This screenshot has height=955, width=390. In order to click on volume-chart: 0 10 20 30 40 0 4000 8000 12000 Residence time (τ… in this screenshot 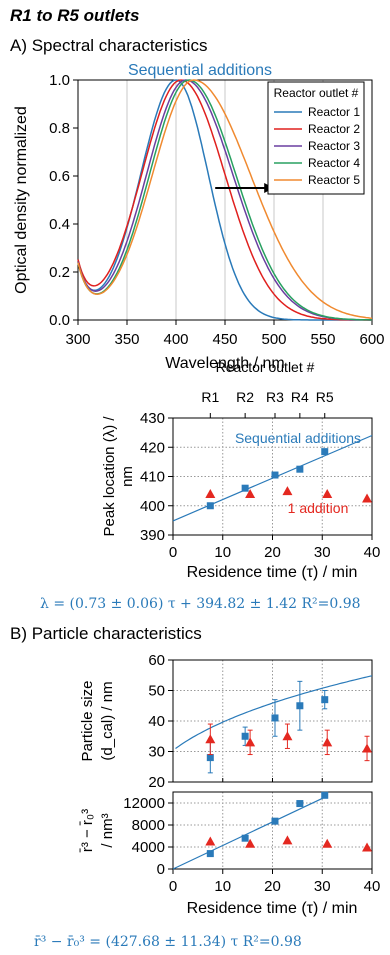, I will do `click(230, 854)`.